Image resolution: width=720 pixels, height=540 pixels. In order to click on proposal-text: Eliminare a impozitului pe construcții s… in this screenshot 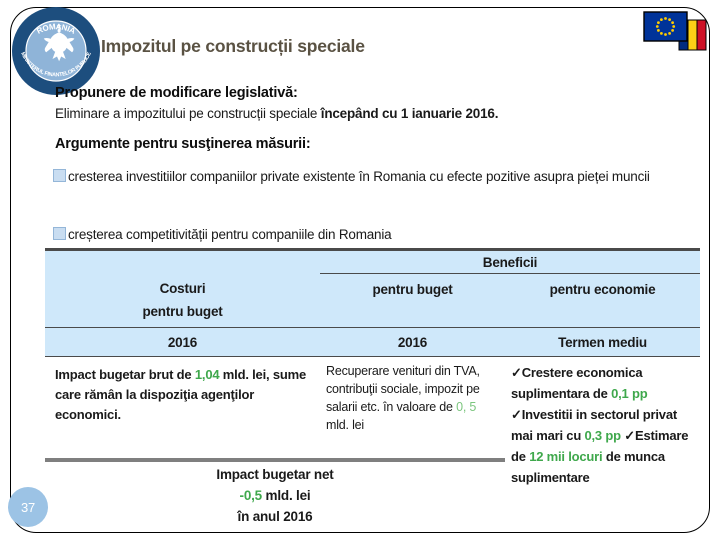, I will do `click(276, 113)`.